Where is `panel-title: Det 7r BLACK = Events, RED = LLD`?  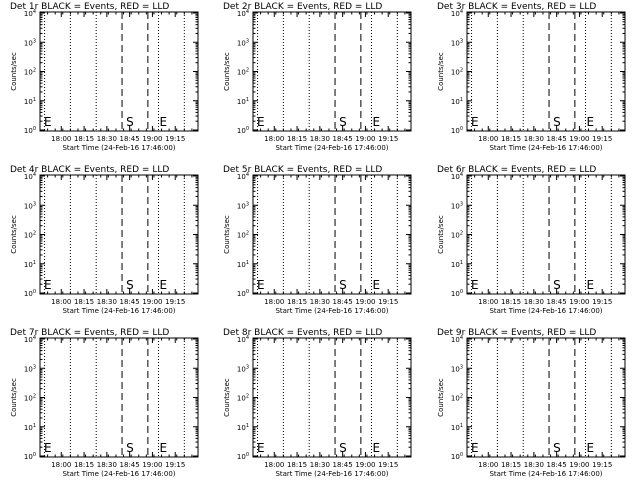 panel-title: Det 7r BLACK = Events, RED = LLD is located at coordinates (89, 333).